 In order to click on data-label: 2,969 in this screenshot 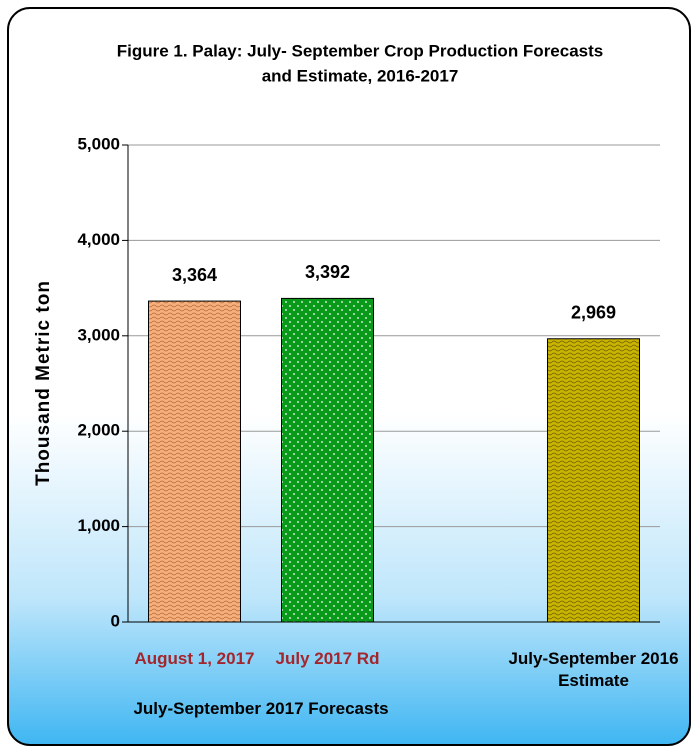, I will do `click(593, 313)`.